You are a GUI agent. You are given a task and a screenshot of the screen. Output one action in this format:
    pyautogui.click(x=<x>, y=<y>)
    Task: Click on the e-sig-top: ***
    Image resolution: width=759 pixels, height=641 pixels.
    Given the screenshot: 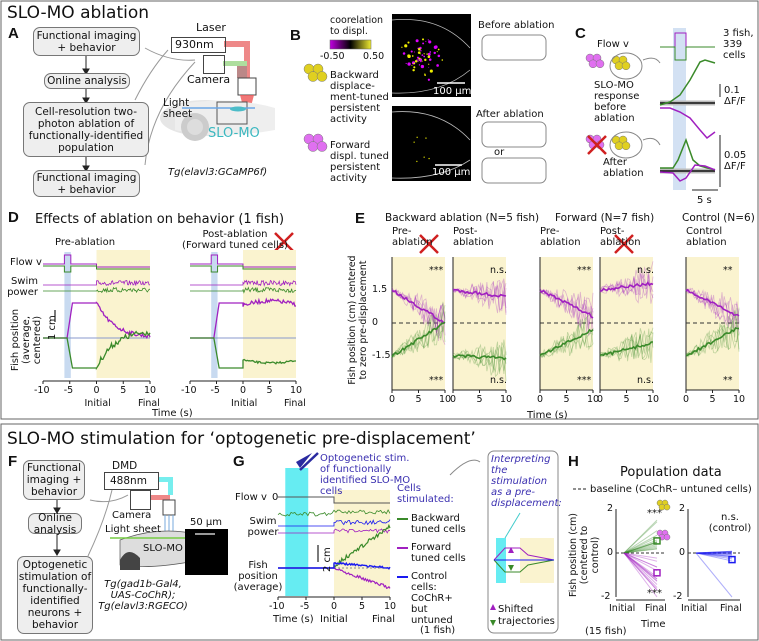 What is the action you would take?
    pyautogui.click(x=436, y=270)
    